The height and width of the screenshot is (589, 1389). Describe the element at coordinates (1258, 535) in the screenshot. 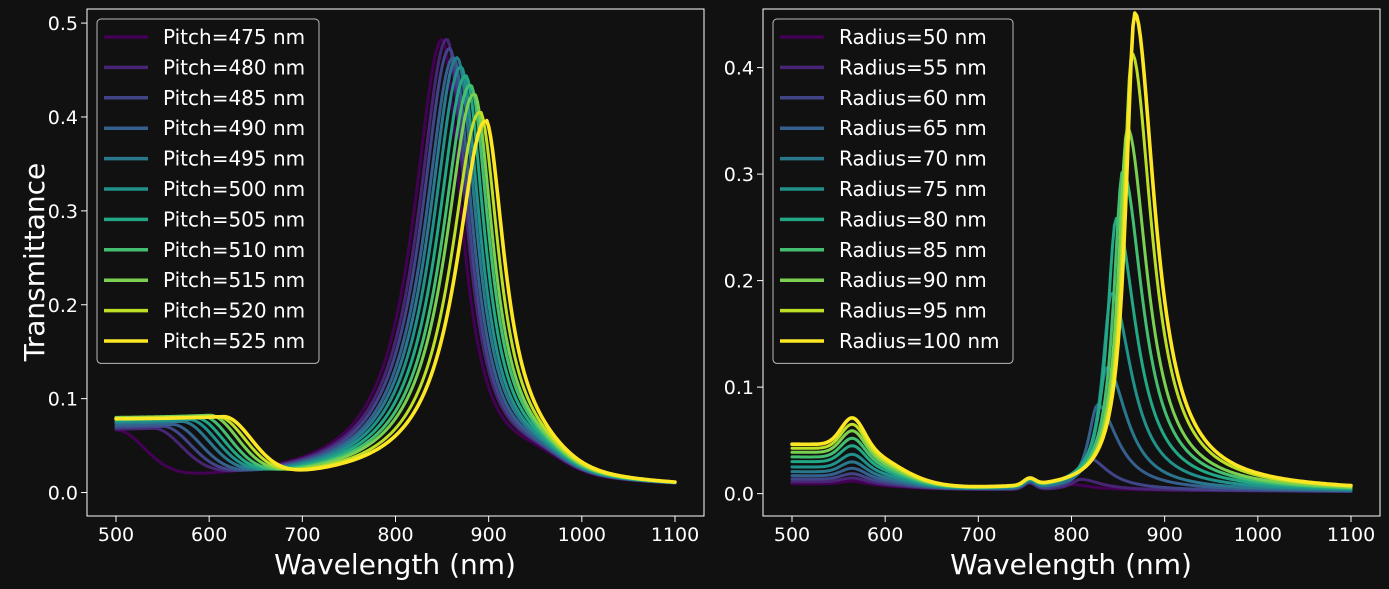

I see `radius-x-tick-label: 1000` at that location.